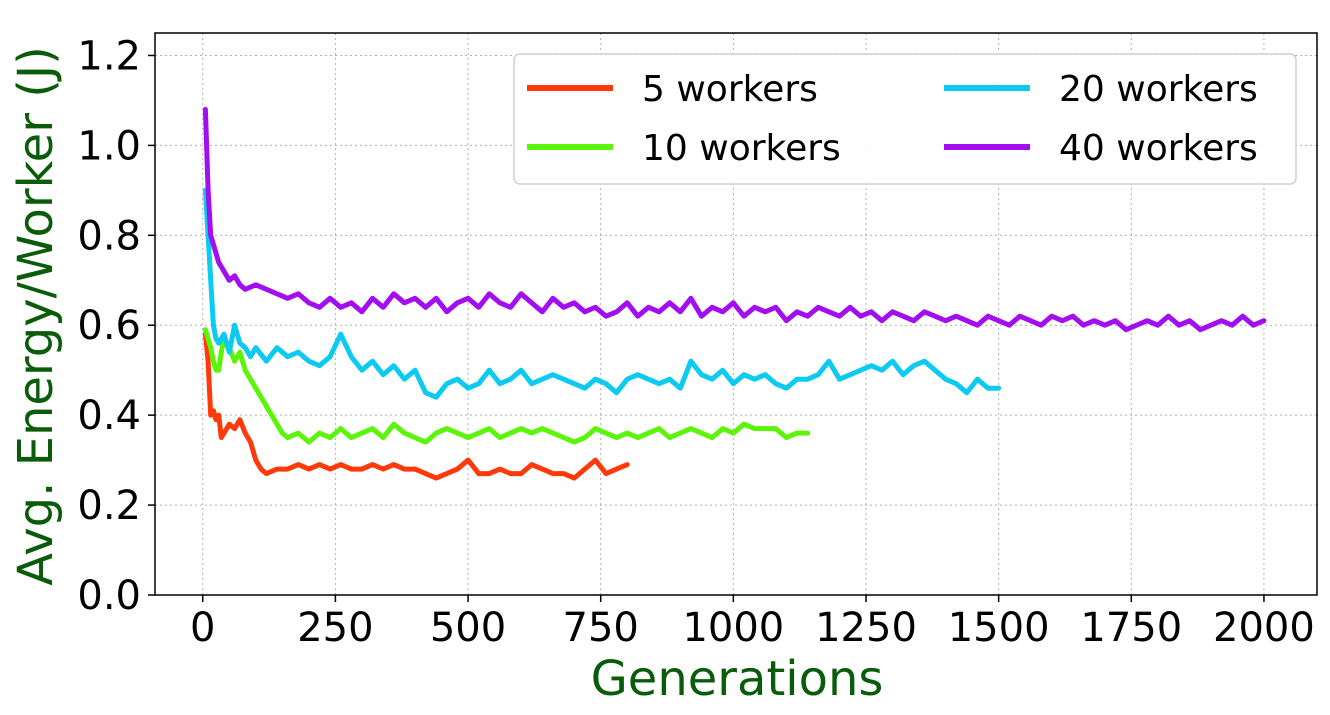 This screenshot has width=1330, height=715. What do you see at coordinates (1158, 148) in the screenshot?
I see `legend-label-4: 40 workers` at bounding box center [1158, 148].